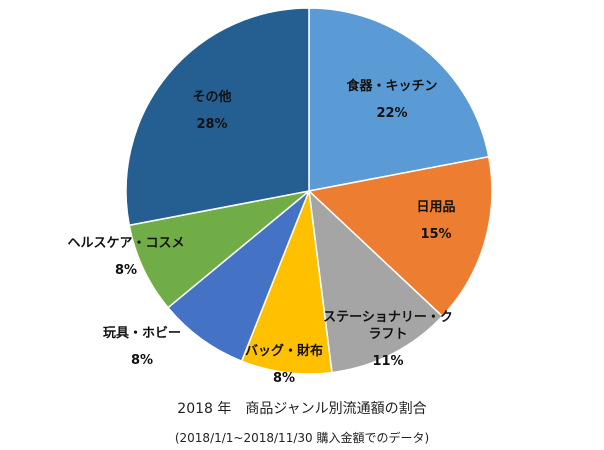 The height and width of the screenshot is (450, 604). Describe the element at coordinates (125, 243) in the screenshot. I see `slice-label-6: ヘルスケア・コスメ` at that location.